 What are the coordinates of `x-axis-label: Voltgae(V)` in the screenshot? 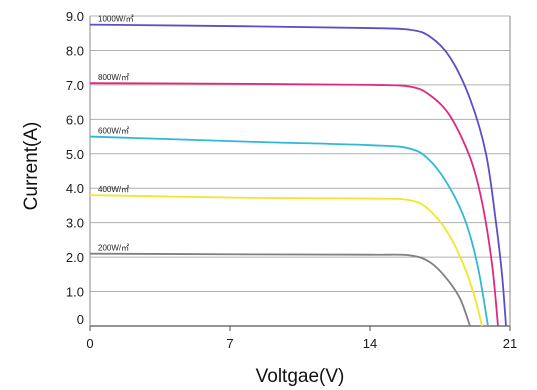 It's located at (300, 376).